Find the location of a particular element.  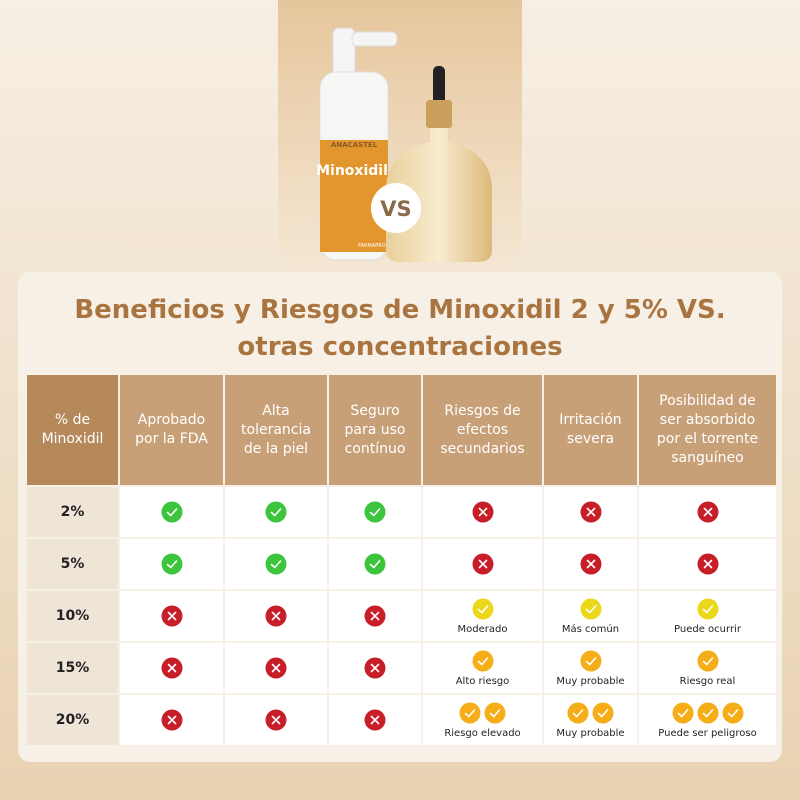

spray-nozzle is located at coordinates (374, 39).